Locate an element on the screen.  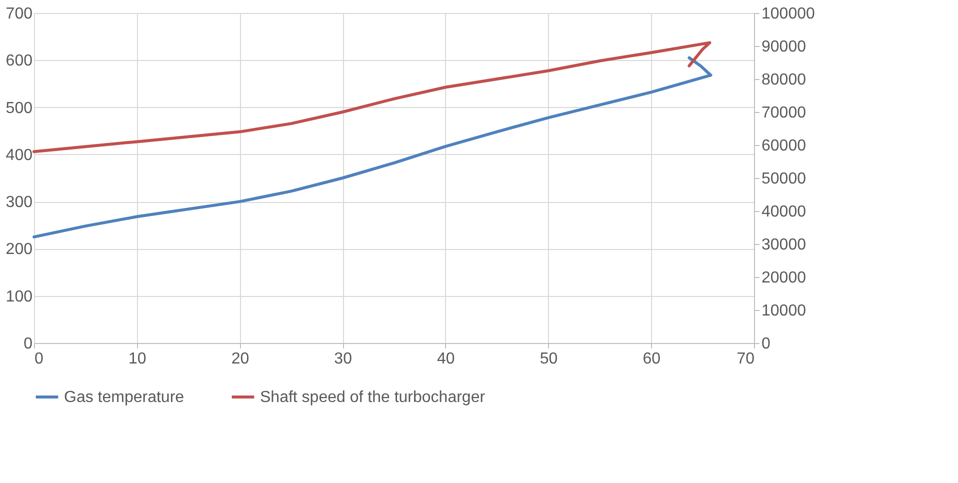
y-tick-label: 100 is located at coordinates (19, 297).